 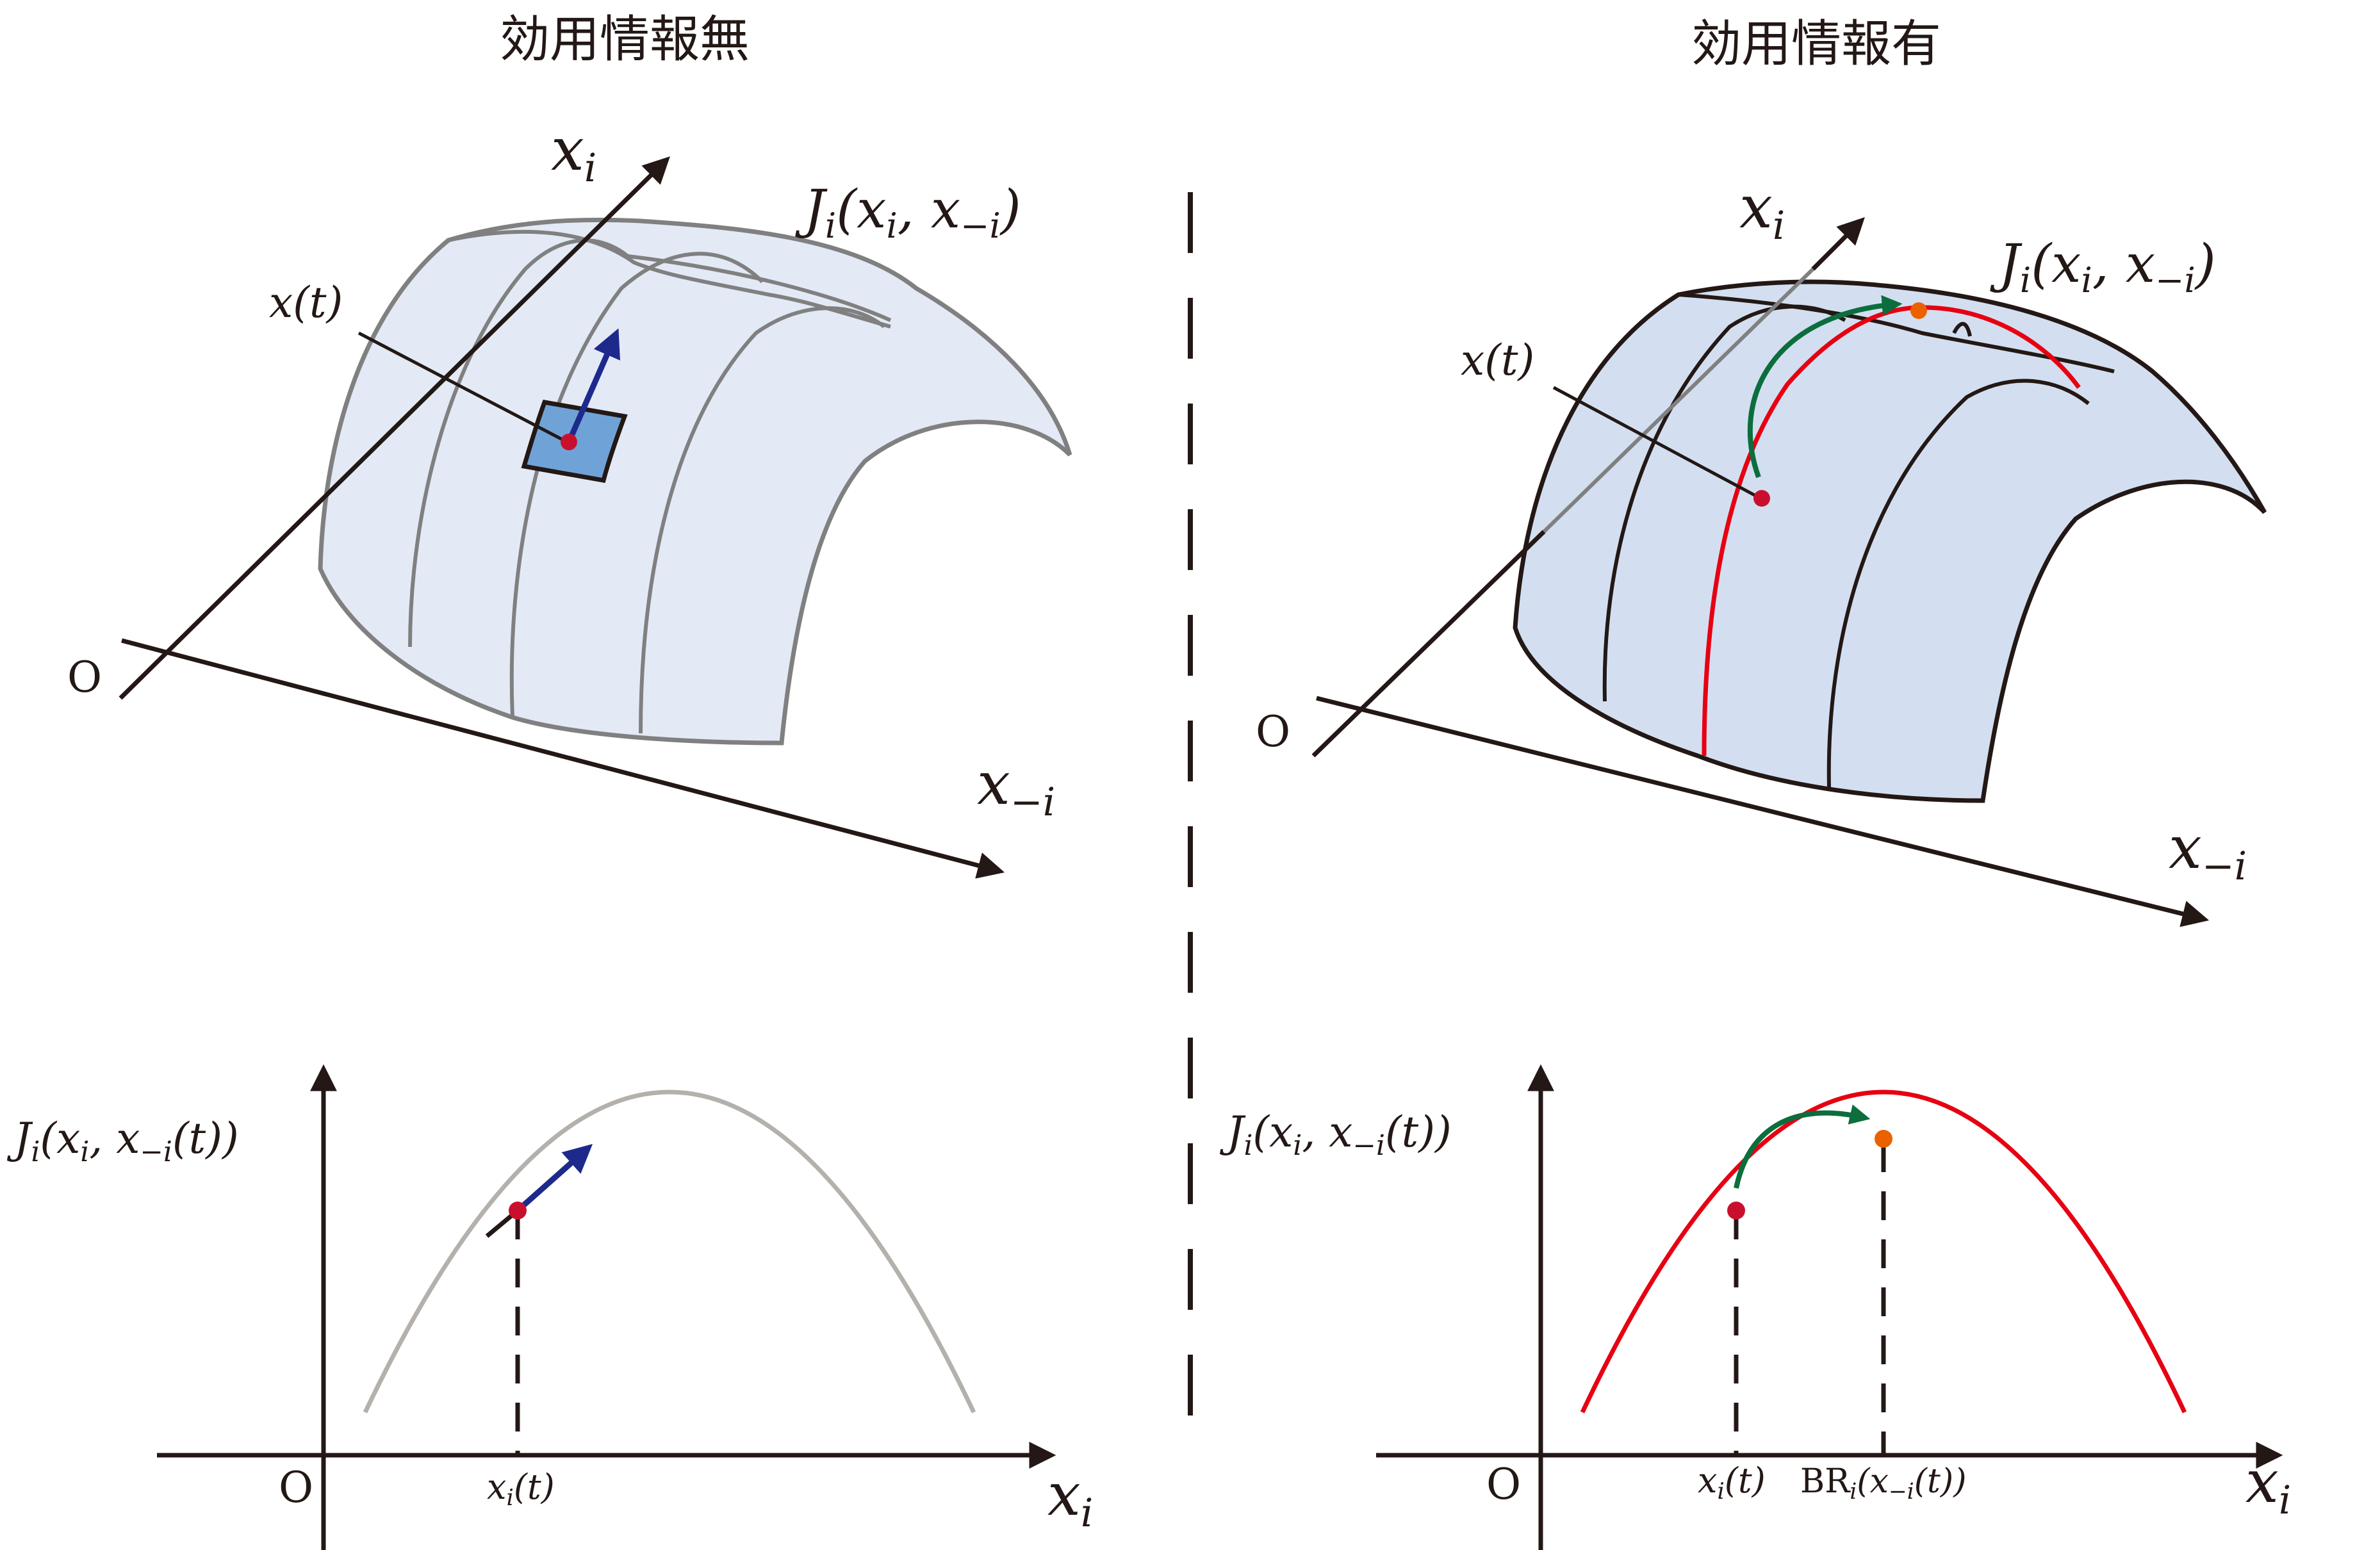 What do you see at coordinates (1891, 530) in the screenshot?
I see `right-br-curve` at bounding box center [1891, 530].